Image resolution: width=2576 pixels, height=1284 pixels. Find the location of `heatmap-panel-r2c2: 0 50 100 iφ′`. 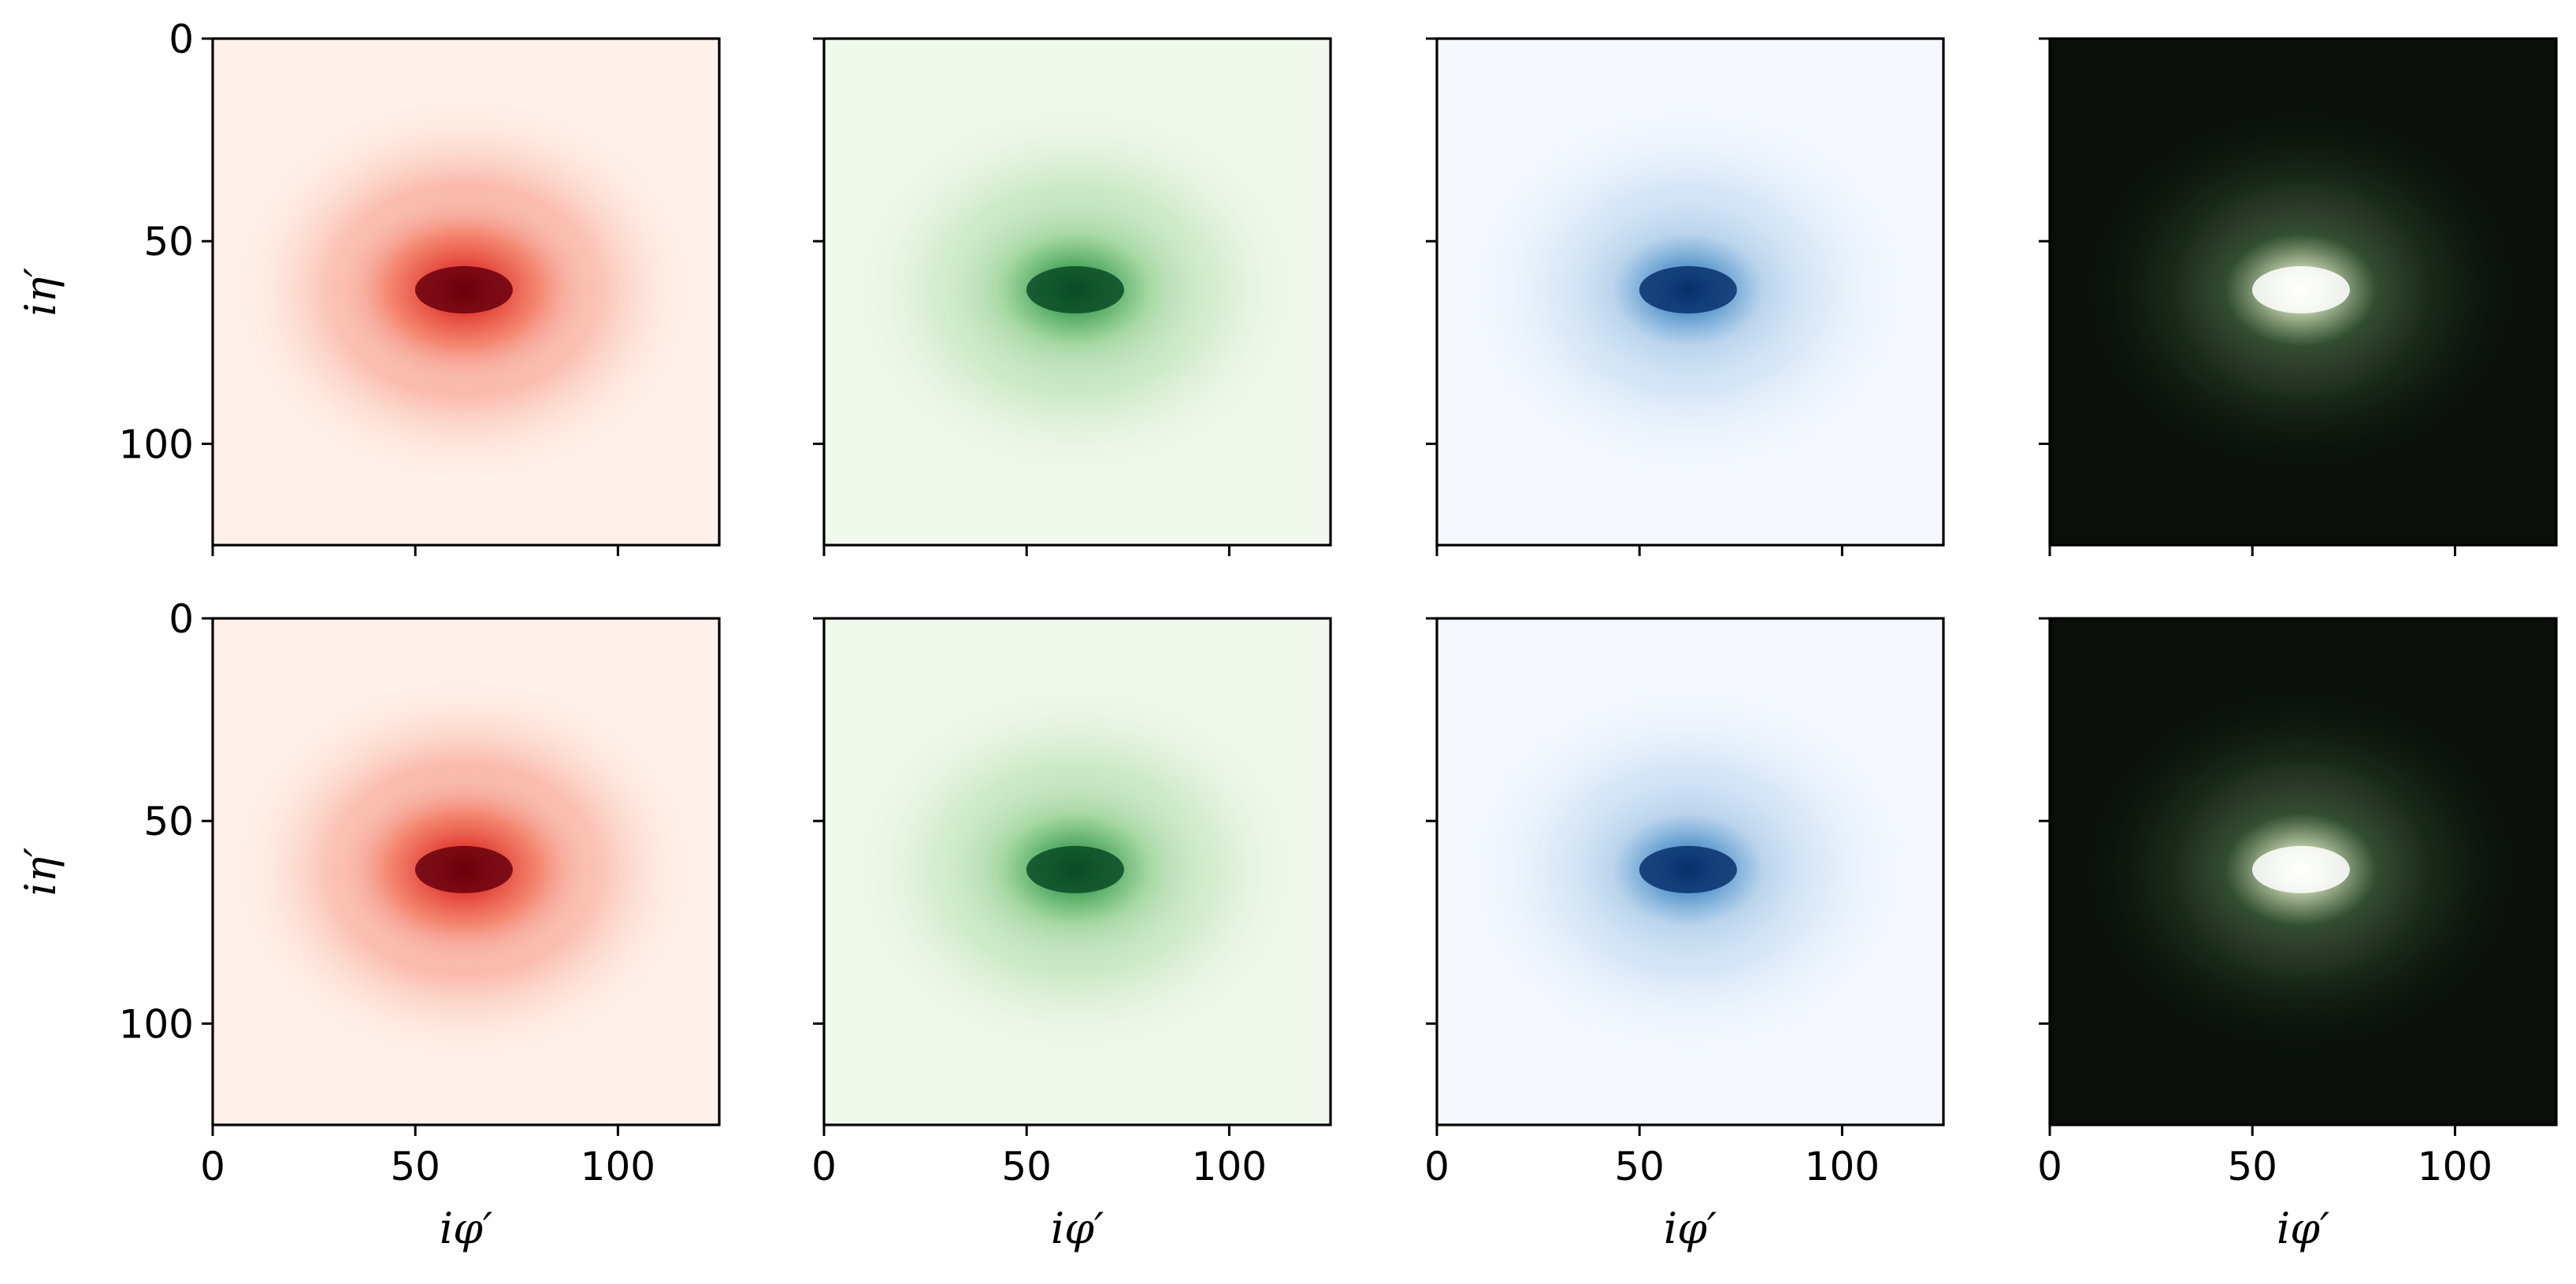

heatmap-panel-r2c2: 0 50 100 iφ′ is located at coordinates (1071, 935).